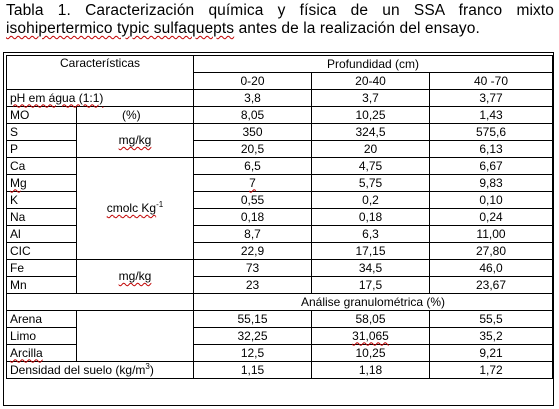 Image resolution: width=559 pixels, height=409 pixels. What do you see at coordinates (370, 285) in the screenshot?
I see `cell: 17,5` at bounding box center [370, 285].